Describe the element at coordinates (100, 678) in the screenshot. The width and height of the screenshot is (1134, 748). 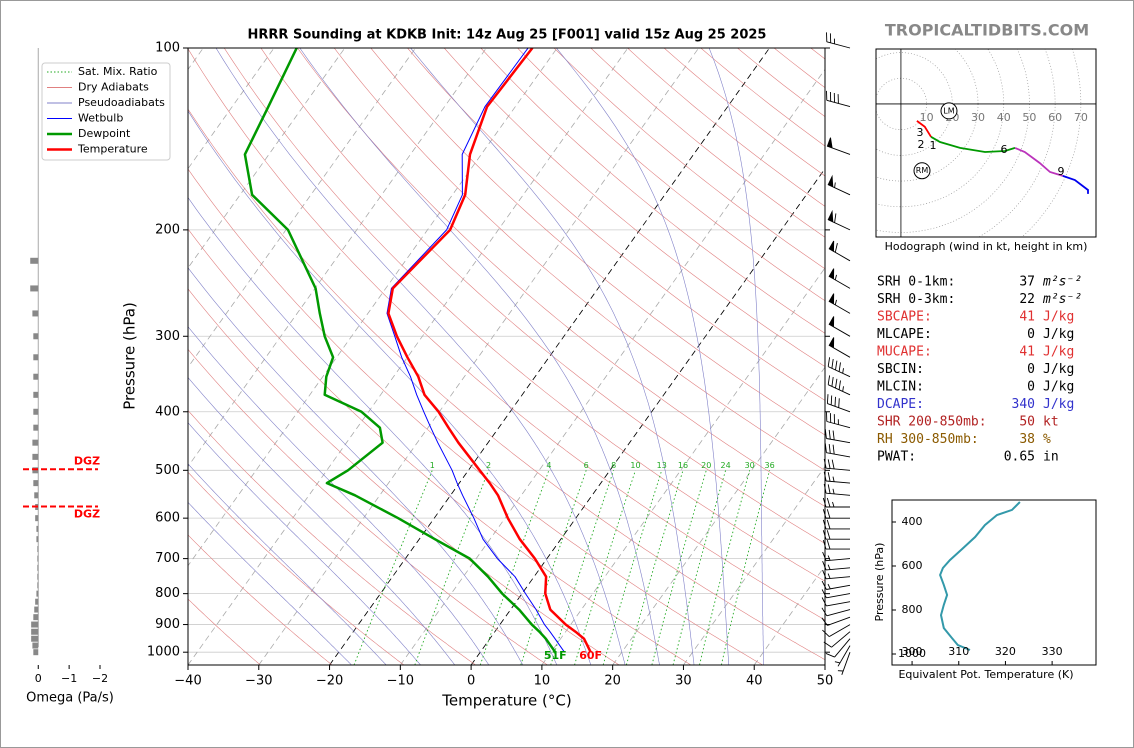
I see `omega-tick-label: −2` at that location.